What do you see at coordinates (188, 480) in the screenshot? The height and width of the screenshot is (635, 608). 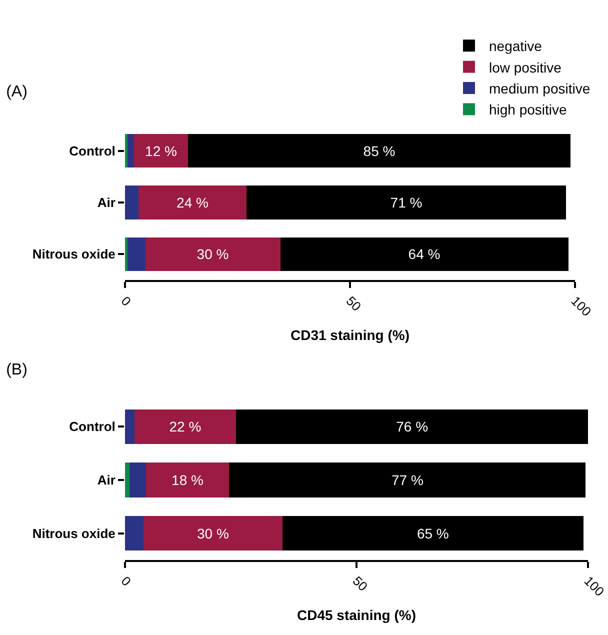 I see `data-label: 18 %` at bounding box center [188, 480].